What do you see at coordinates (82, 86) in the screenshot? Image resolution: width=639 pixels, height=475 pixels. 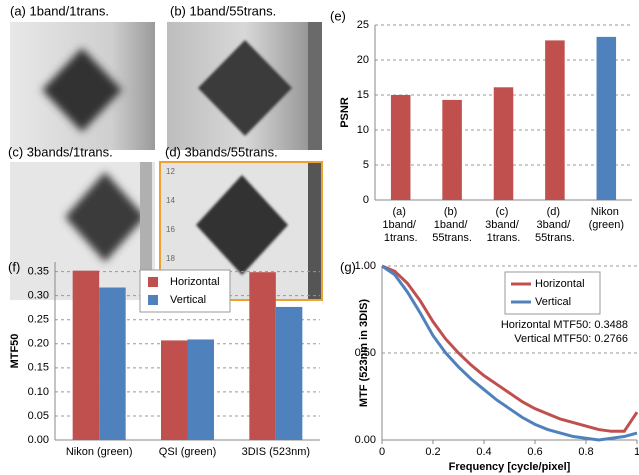 I see `image-a` at bounding box center [82, 86].